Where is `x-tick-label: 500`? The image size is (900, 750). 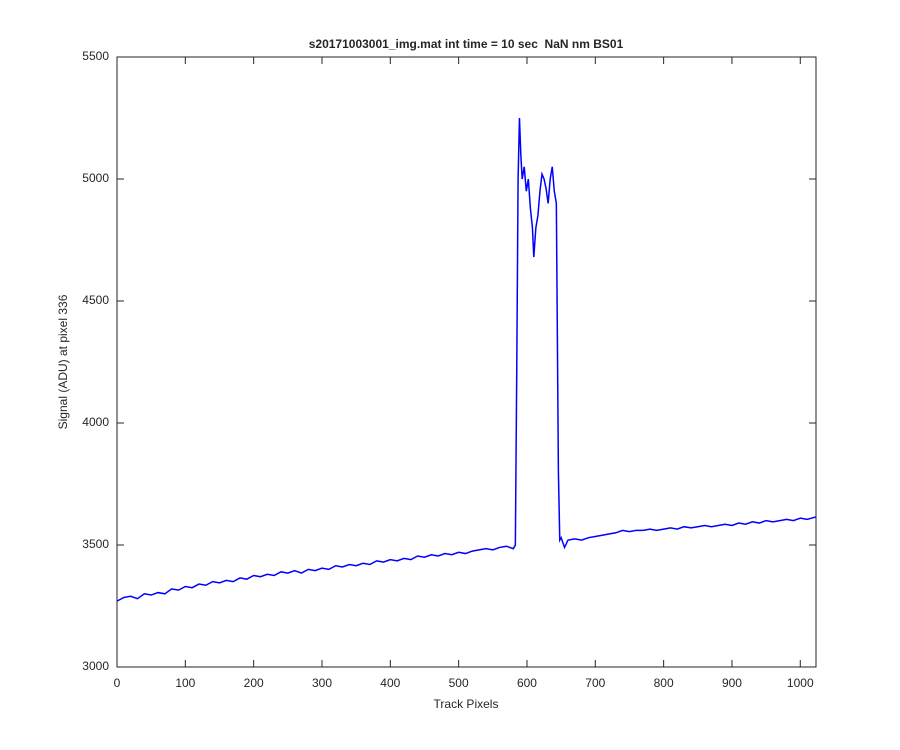
x-tick-label: 500 is located at coordinates (459, 683).